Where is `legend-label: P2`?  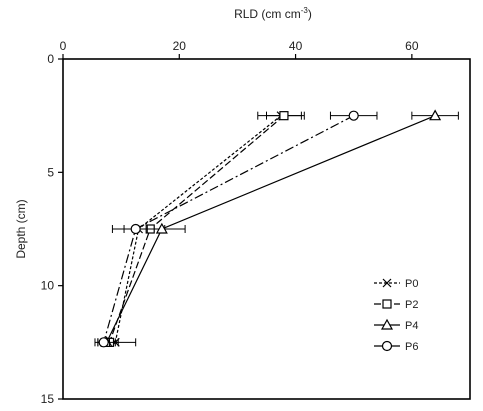
legend-label: P2 is located at coordinates (411, 305).